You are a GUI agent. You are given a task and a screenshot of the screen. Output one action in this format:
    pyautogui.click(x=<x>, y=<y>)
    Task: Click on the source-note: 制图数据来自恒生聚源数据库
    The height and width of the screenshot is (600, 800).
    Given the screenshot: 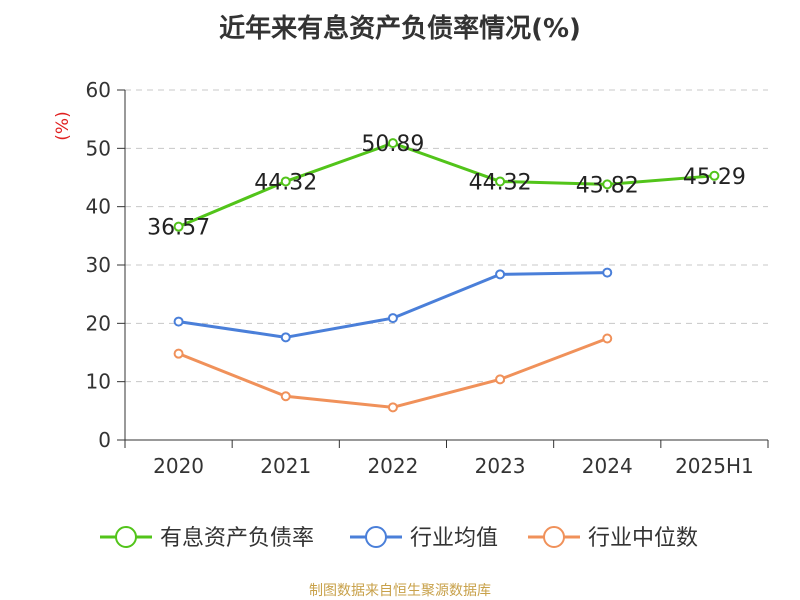 What is the action you would take?
    pyautogui.click(x=400, y=591)
    